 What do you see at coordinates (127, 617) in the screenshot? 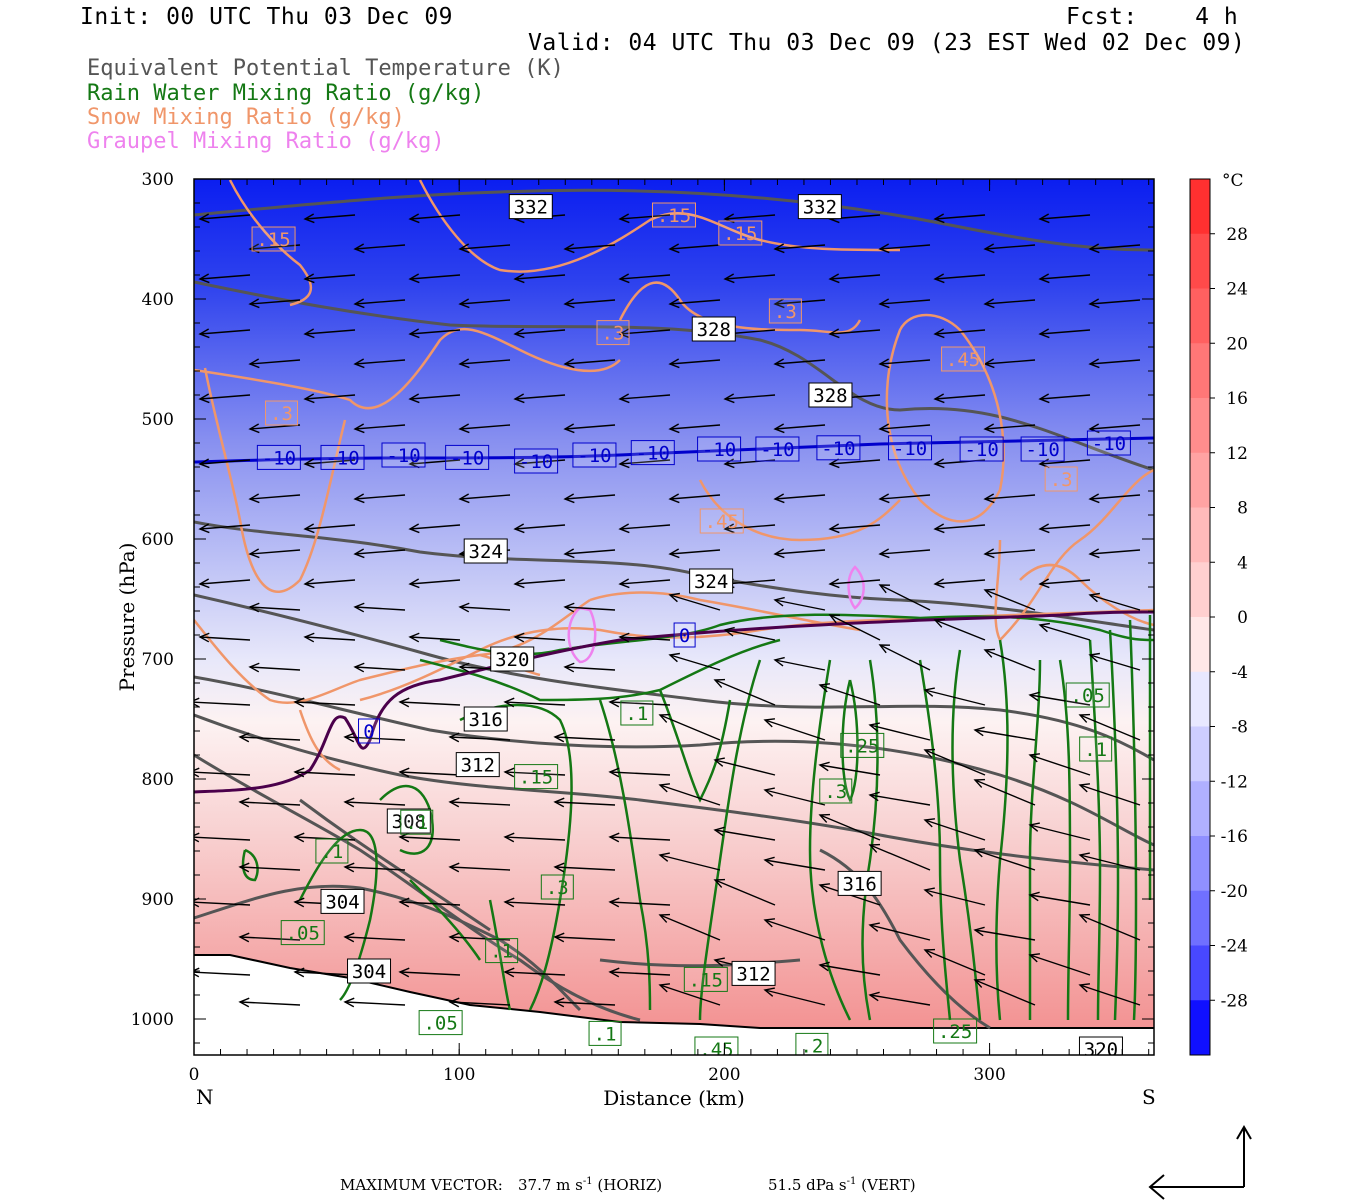
I see `y-axis-title: Pressure (hPa)` at bounding box center [127, 617].